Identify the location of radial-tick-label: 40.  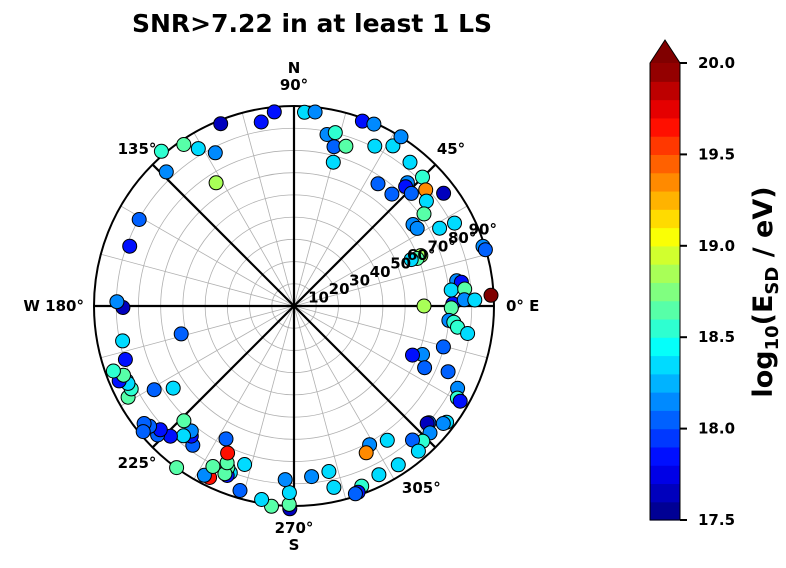
(380, 272).